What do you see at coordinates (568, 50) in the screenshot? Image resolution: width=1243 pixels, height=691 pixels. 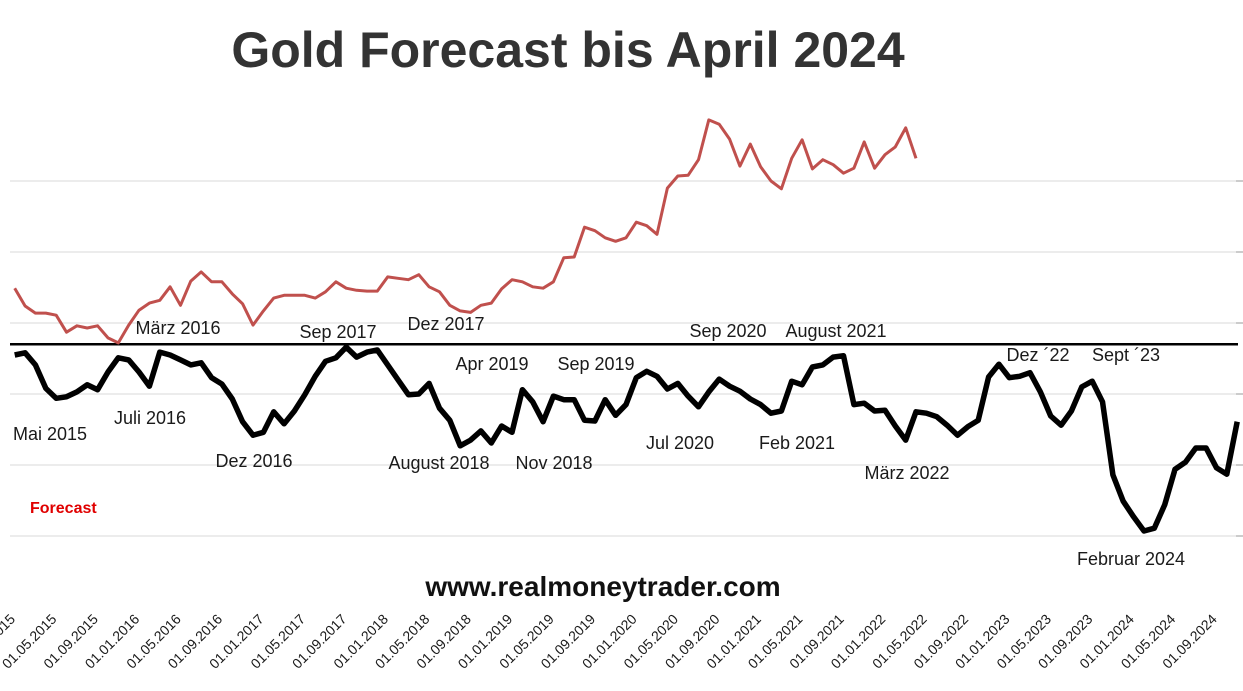 I see `chart-title: Gold Forecast bis April 2024` at bounding box center [568, 50].